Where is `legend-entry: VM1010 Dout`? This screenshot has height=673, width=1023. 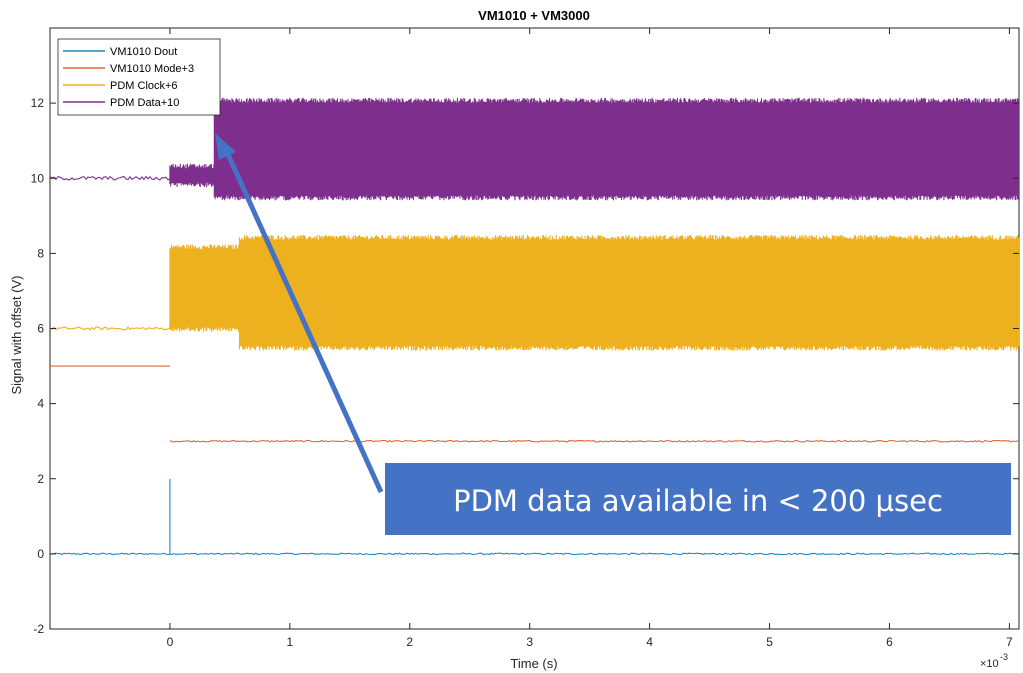 legend-entry: VM1010 Dout is located at coordinates (143, 52).